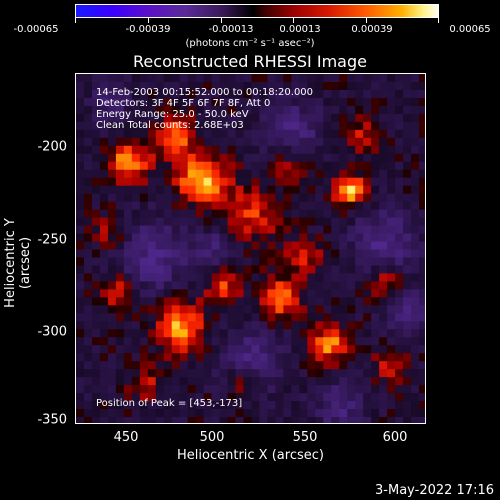 This screenshot has width=500, height=500. What do you see at coordinates (250, 455) in the screenshot?
I see `x-axis-label: Heliocentric X (arcsec)` at bounding box center [250, 455].